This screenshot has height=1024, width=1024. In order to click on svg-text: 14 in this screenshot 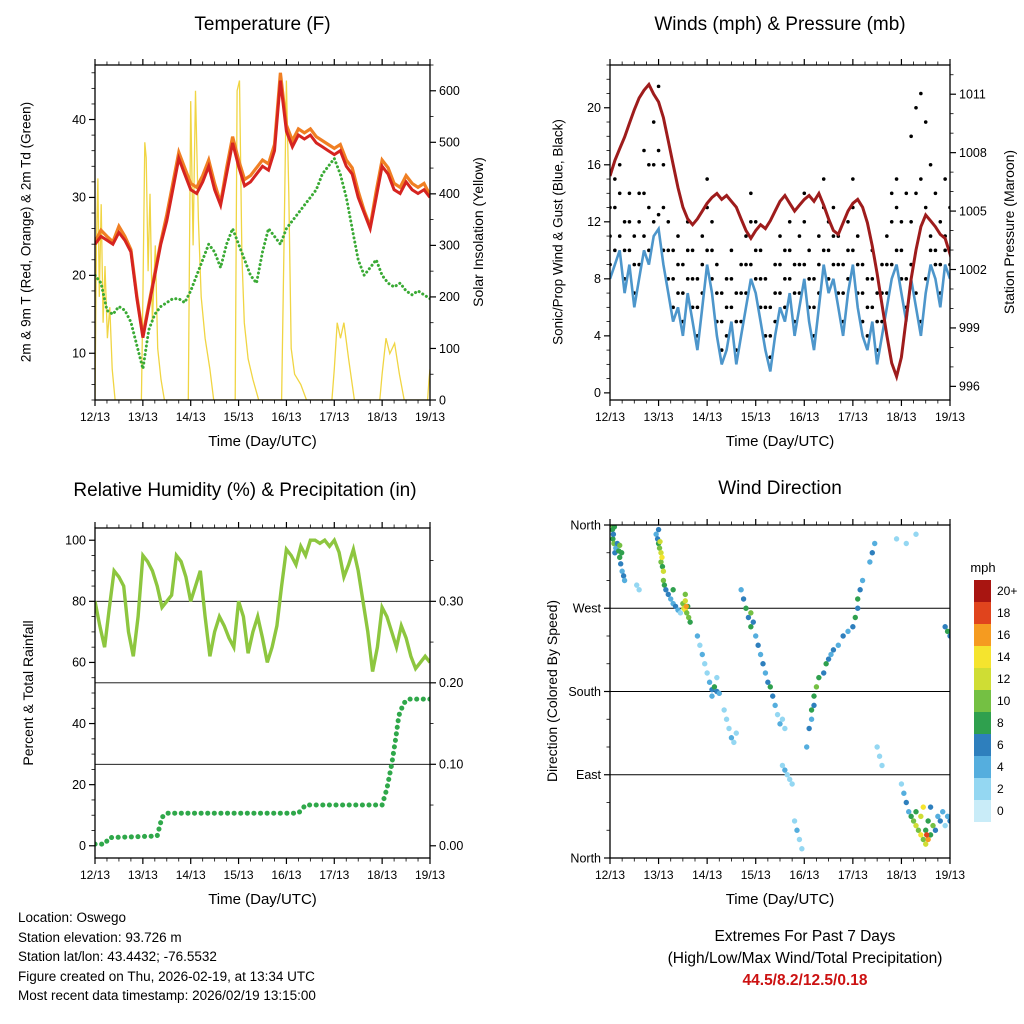, I will do `click(1004, 657)`.